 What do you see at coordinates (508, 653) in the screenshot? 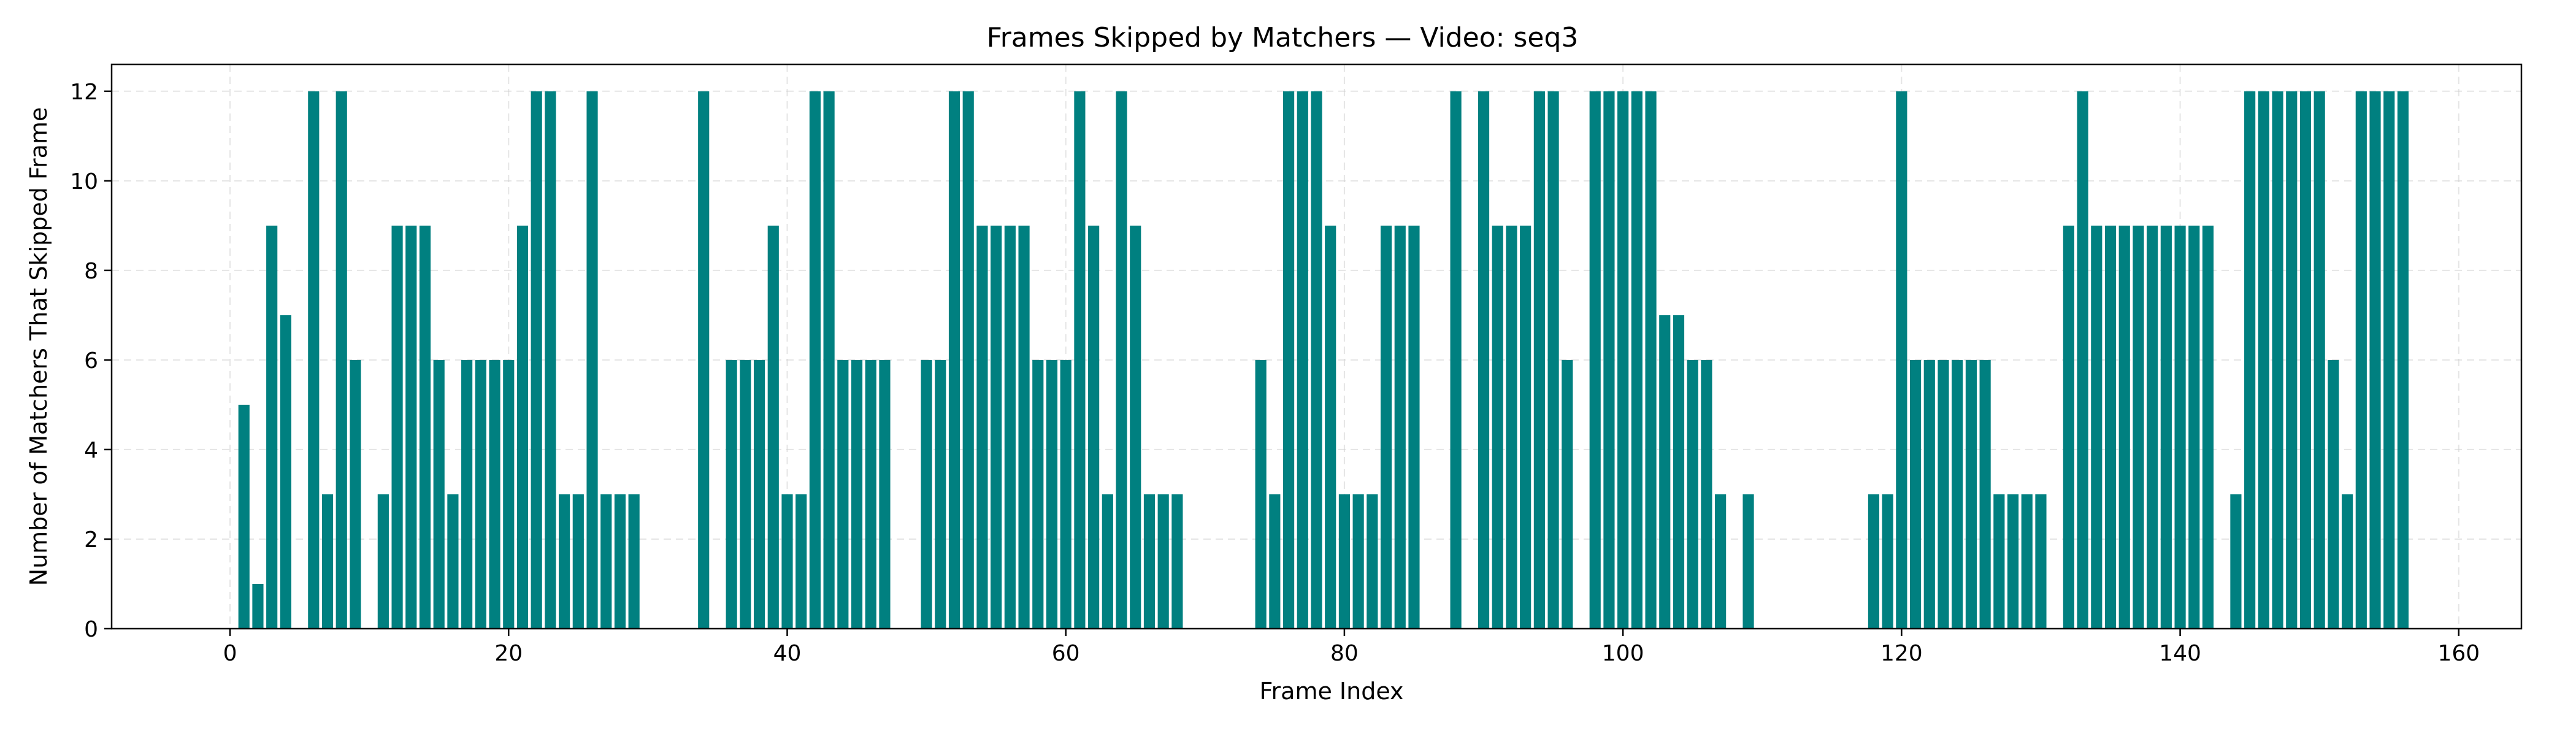
I see `x-tick-label: 20` at bounding box center [508, 653].